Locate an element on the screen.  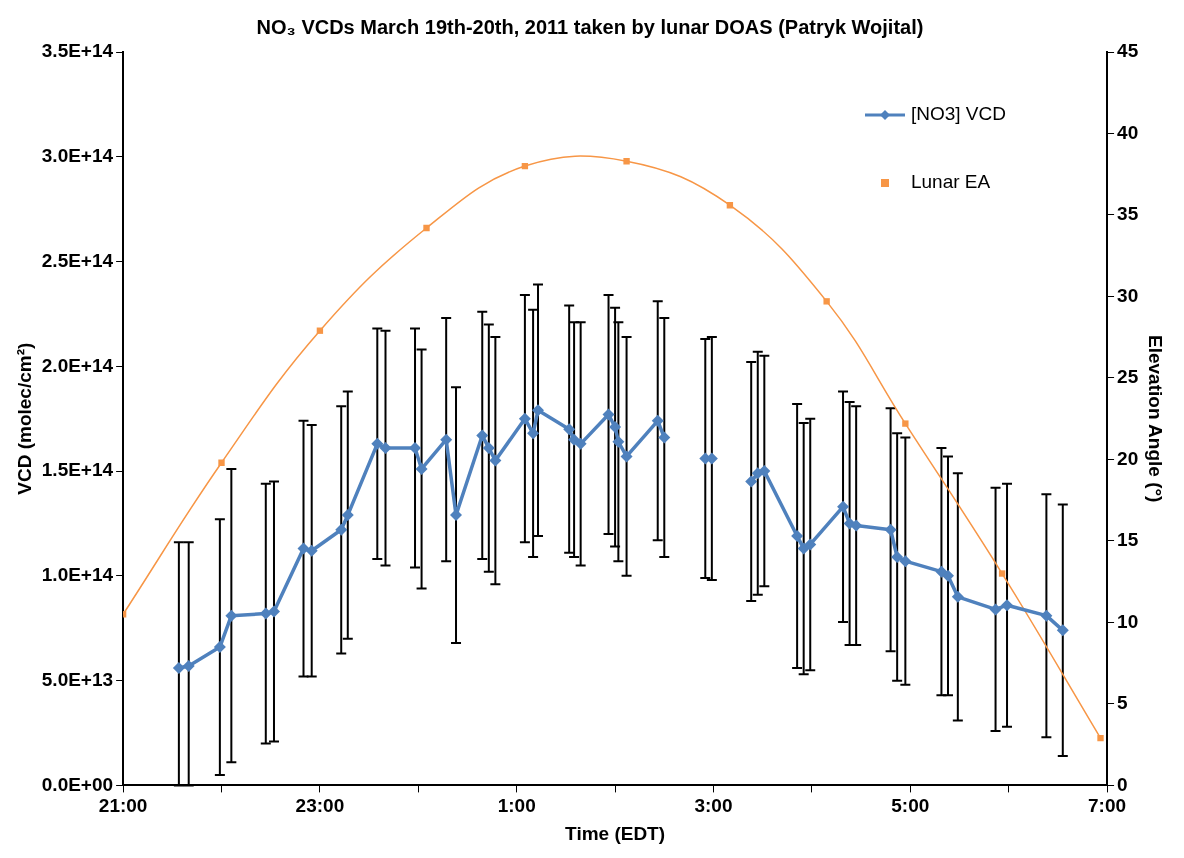
y2-tick-label: 35 is located at coordinates (1128, 214).